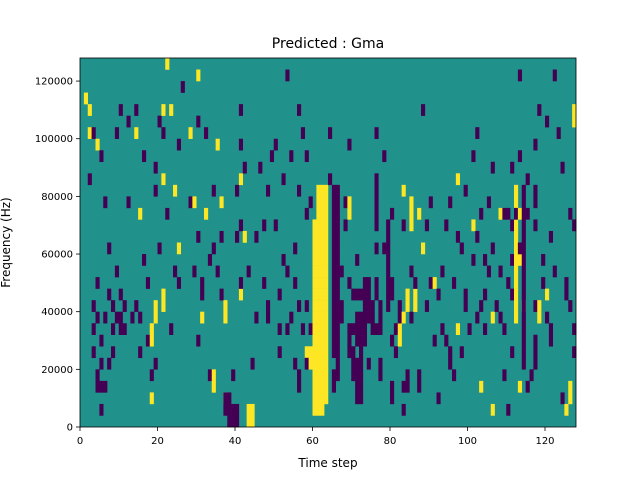  I want to click on y-tick-label: 120000, so click(54, 82).